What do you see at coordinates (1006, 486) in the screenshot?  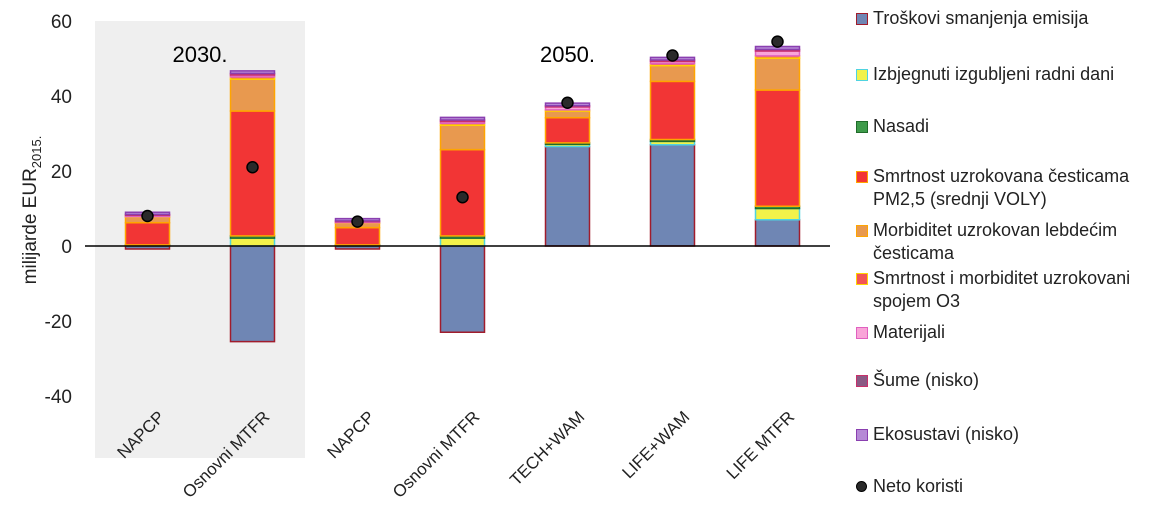 I see `legend-item: Neto koristi` at bounding box center [1006, 486].